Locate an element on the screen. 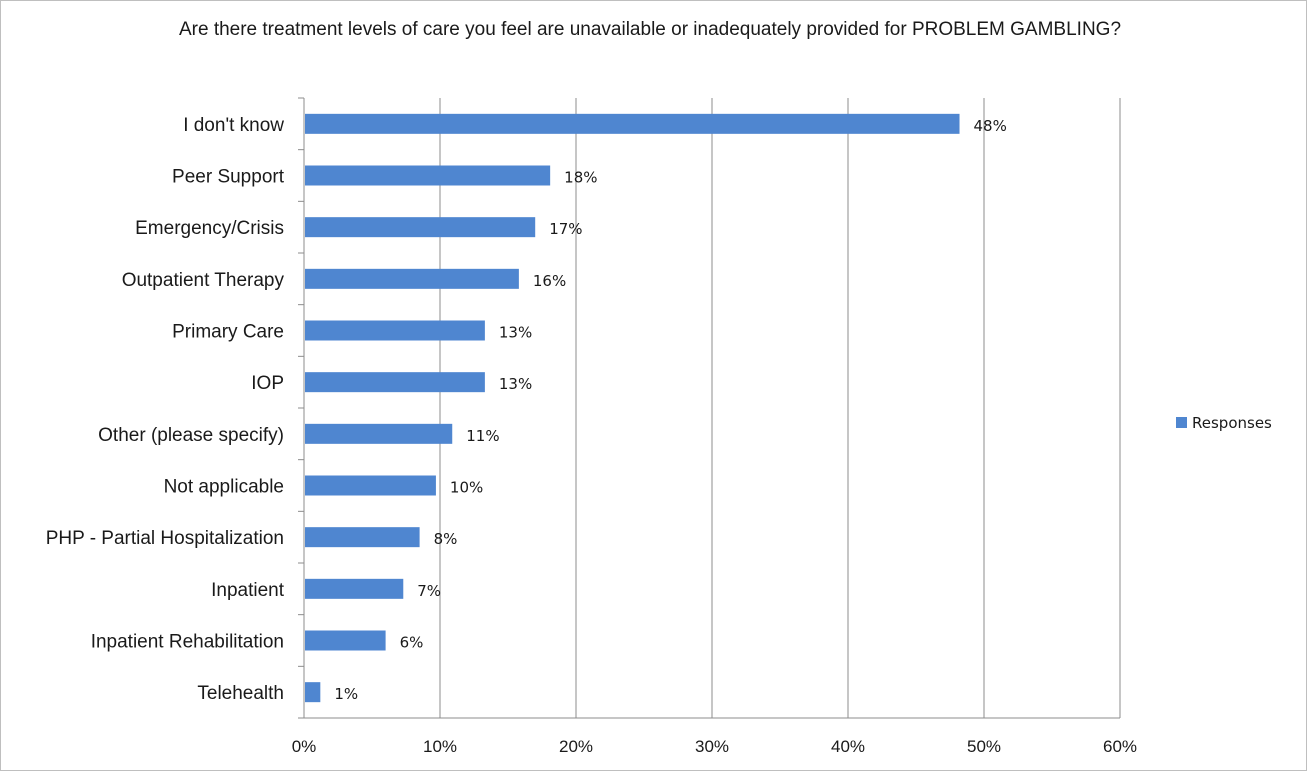 Image resolution: width=1307 pixels, height=771 pixels. category-label: Emergency/Crisis is located at coordinates (209, 228).